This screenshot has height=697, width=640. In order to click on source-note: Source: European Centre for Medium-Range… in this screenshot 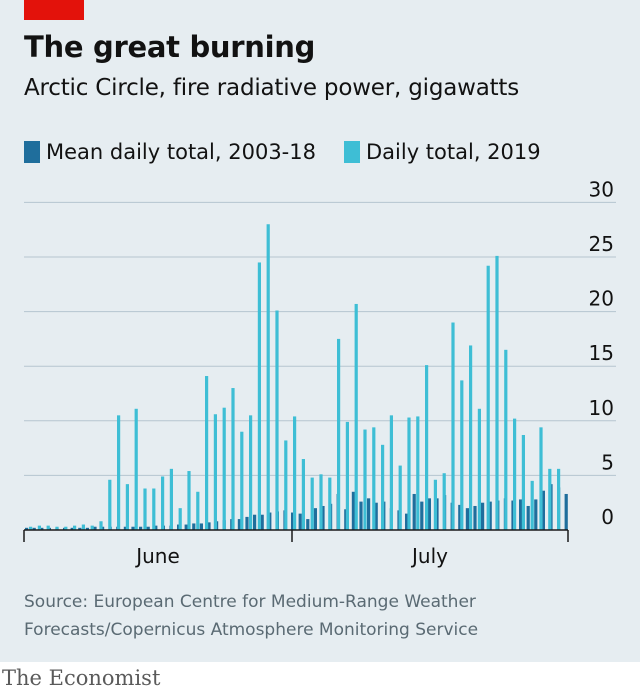, I will do `click(251, 616)`.